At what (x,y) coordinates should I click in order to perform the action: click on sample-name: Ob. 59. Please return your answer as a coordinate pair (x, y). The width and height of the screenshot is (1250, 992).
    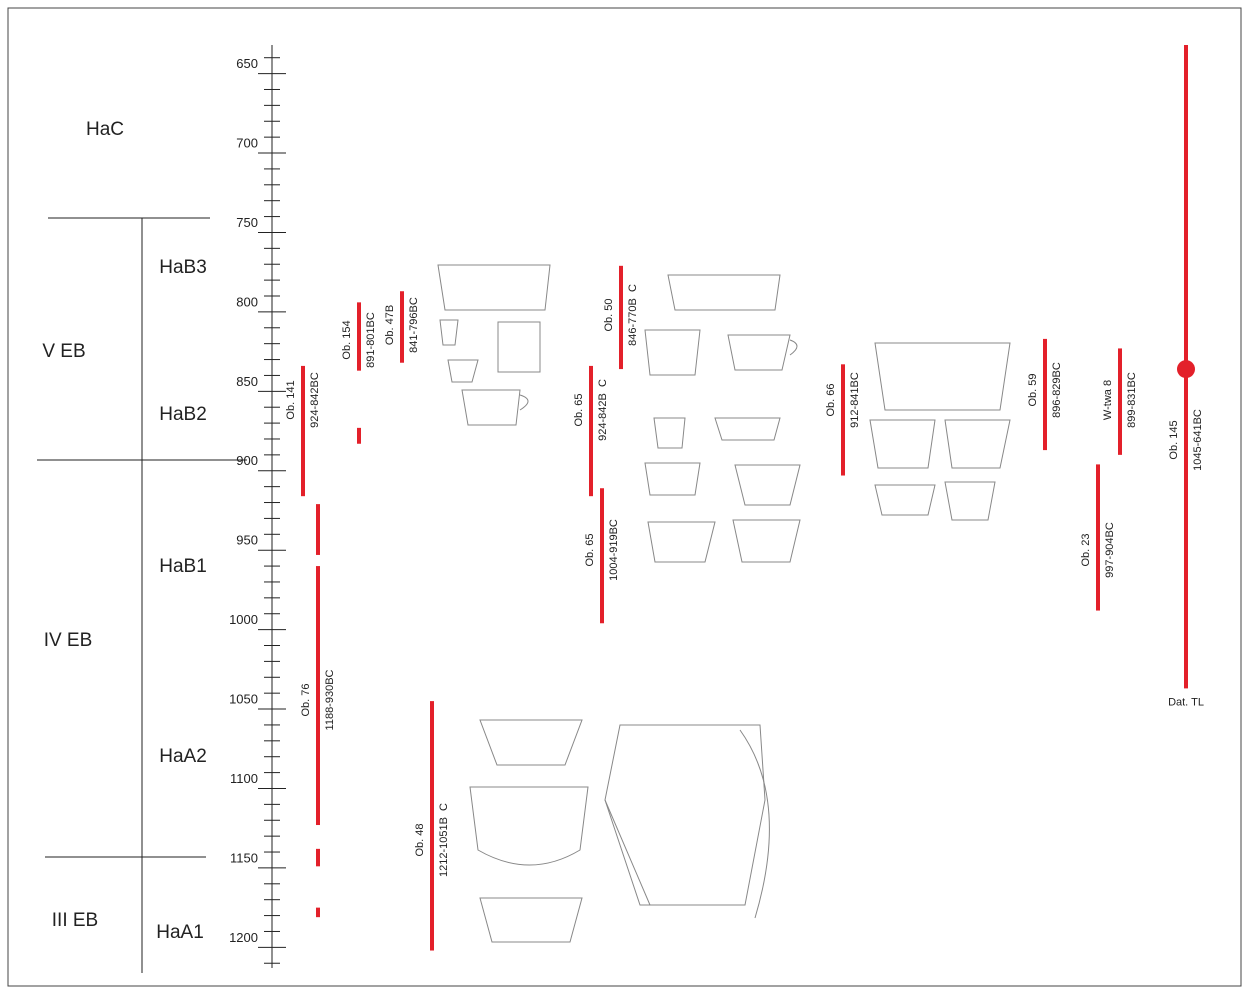
    Looking at the image, I should click on (1033, 389).